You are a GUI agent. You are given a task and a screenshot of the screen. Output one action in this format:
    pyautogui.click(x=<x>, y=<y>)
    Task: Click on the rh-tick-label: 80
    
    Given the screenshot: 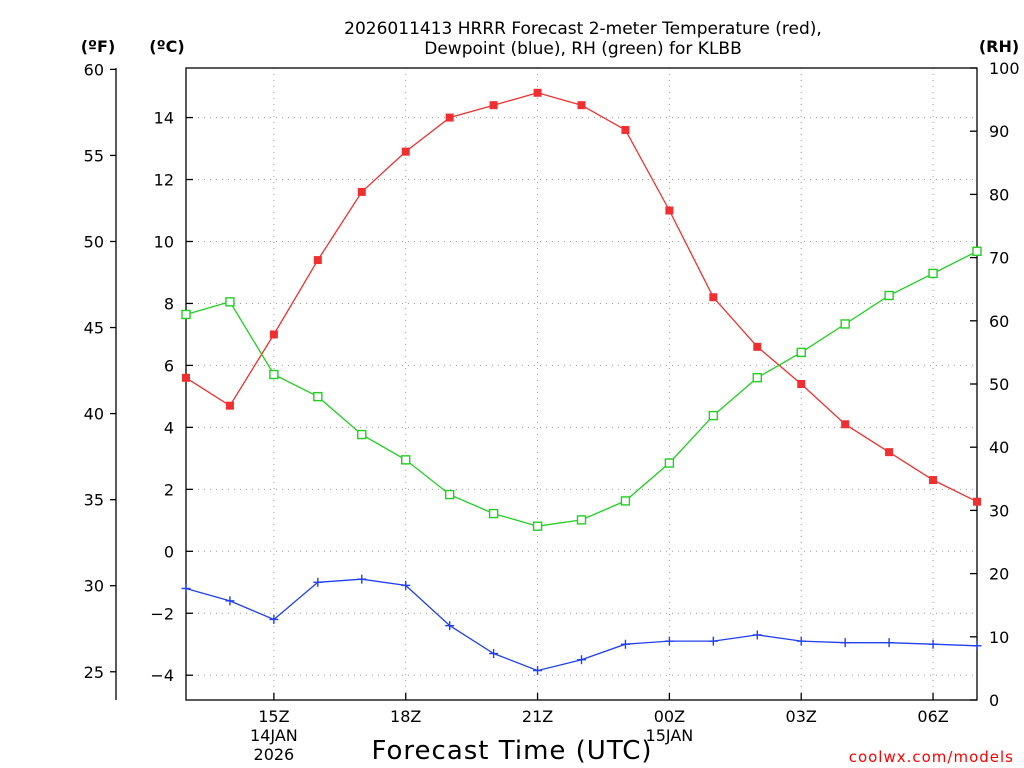 What is the action you would take?
    pyautogui.click(x=999, y=194)
    